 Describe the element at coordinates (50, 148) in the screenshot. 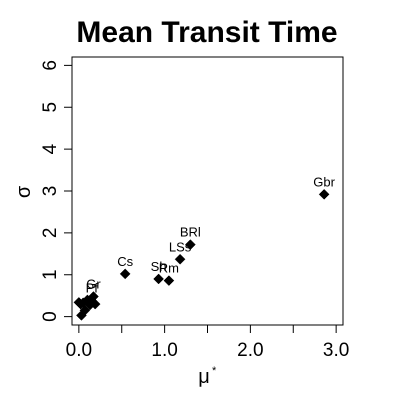

I see `y-tick-label: 4` at that location.